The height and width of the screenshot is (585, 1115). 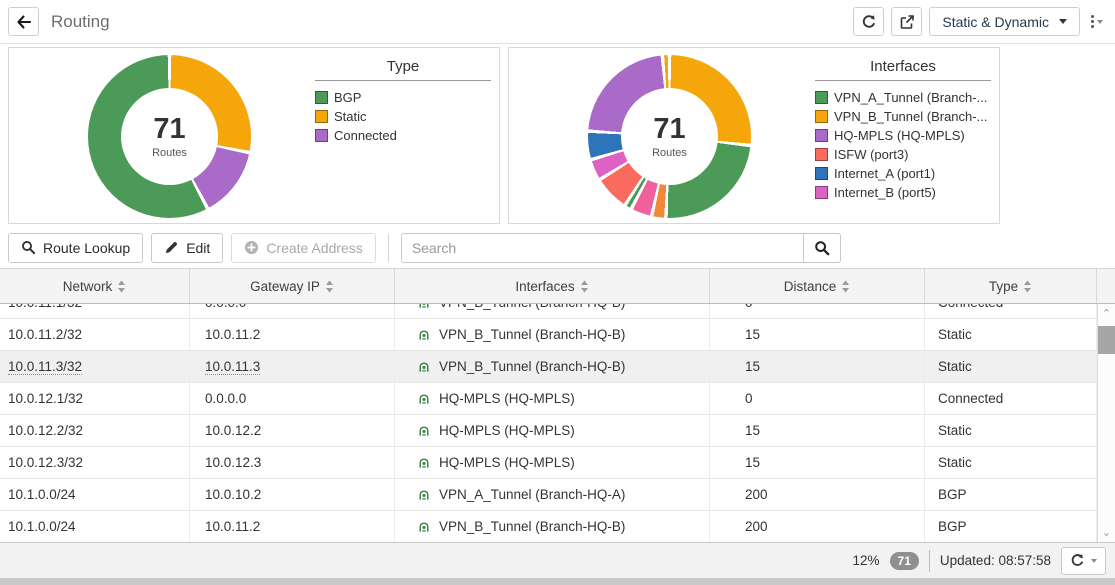 I want to click on gateway-ip-cell: 10.0.12.2, so click(x=292, y=430).